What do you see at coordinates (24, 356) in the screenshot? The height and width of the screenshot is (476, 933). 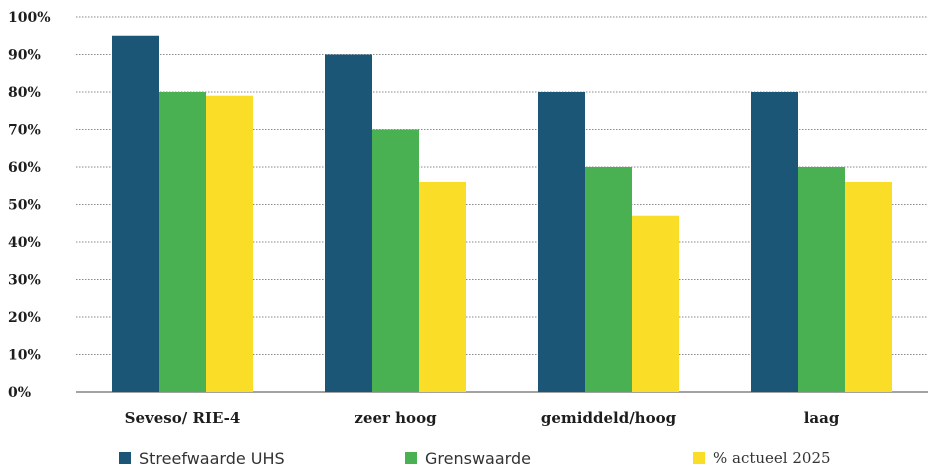 I see `y-tick-label: 10%` at bounding box center [24, 356].